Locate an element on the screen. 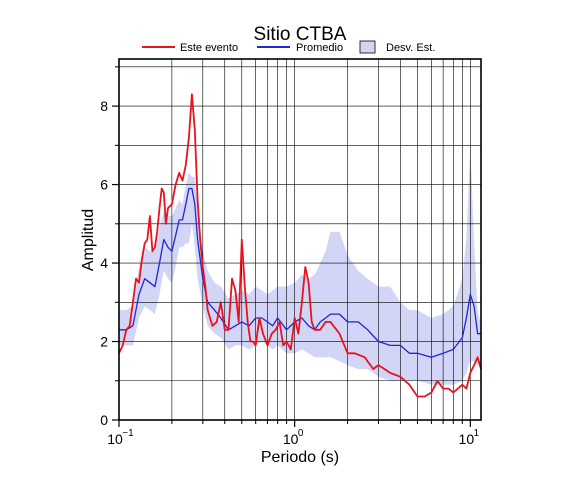  legend-label-desv-est: Desv. Est. is located at coordinates (410, 48).